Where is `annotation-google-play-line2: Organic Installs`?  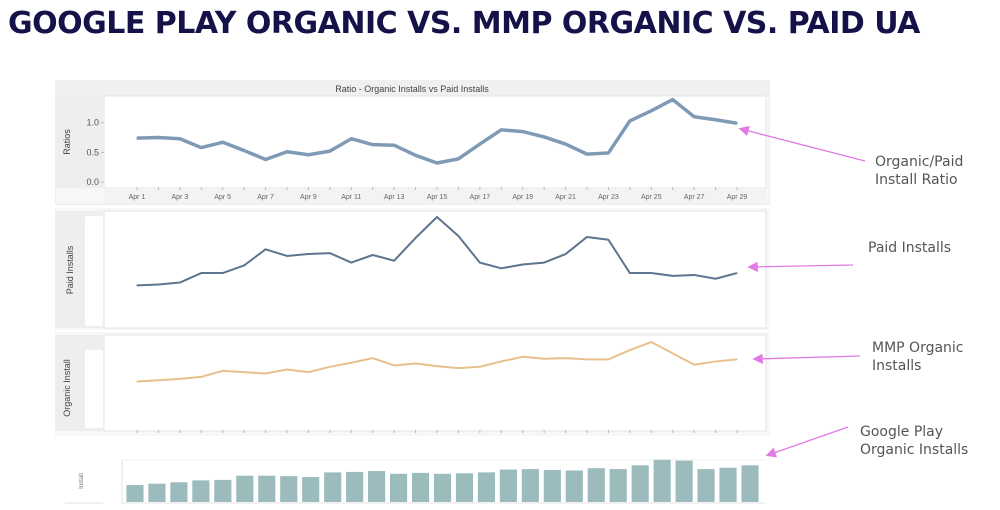 annotation-google-play-line2: Organic Installs is located at coordinates (914, 450).